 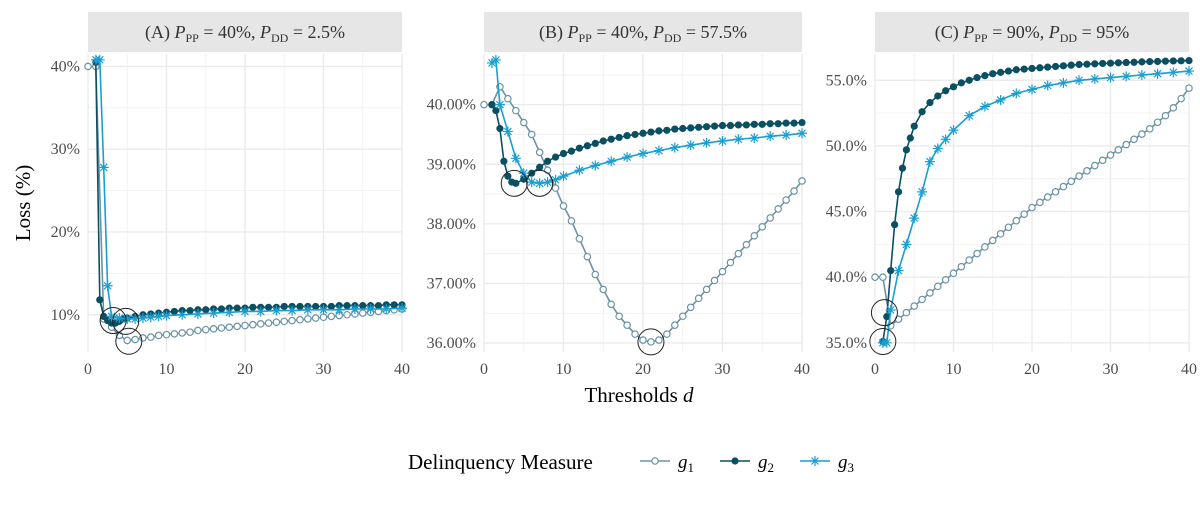 I want to click on x-axis-title: Thresholds d, so click(x=639, y=395).